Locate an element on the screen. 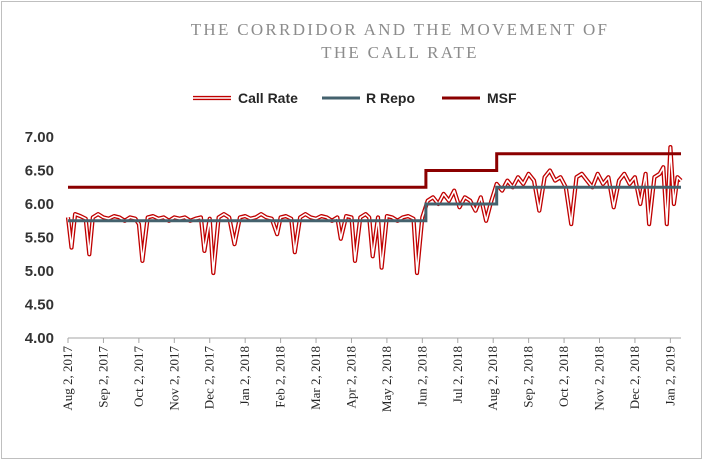 This screenshot has width=703, height=460. y-axis: 4.00 4.50 5.00 5.50 6.00 6.50 7.00 is located at coordinates (39, 238).